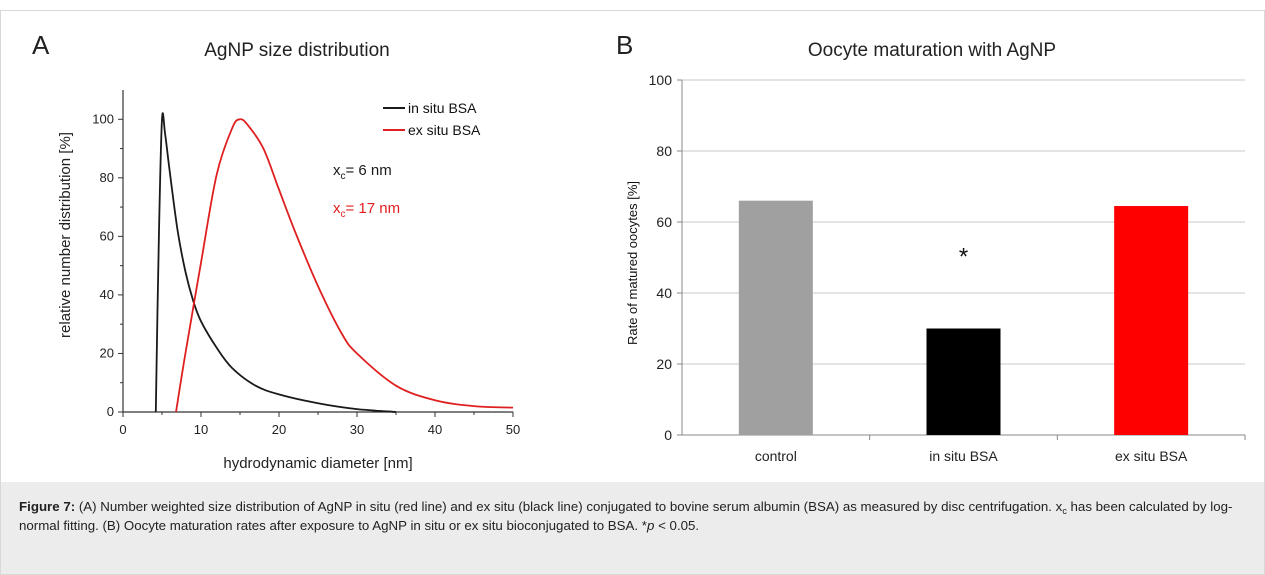 Image resolution: width=1265 pixels, height=575 pixels. I want to click on panel-b-bar-control, so click(775, 317).